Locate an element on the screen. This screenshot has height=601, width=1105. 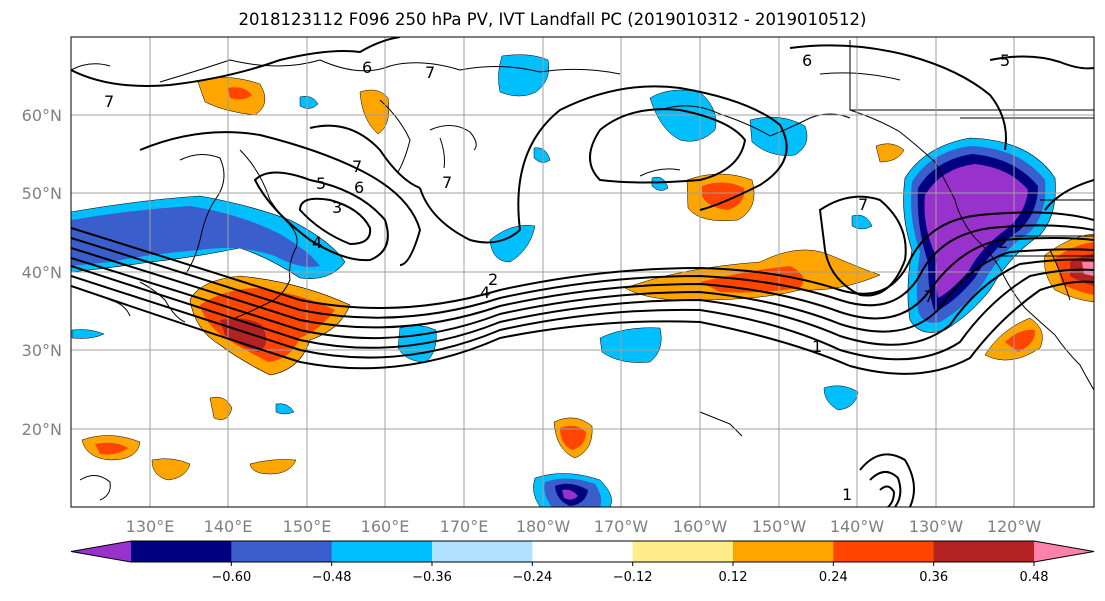
latitude-label: 40°N is located at coordinates (42, 272).